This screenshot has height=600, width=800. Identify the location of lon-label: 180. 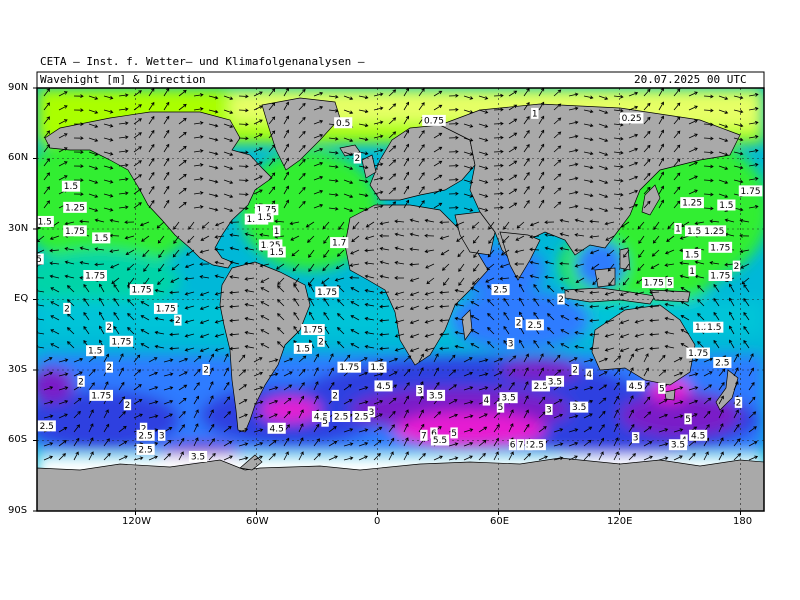
(743, 521).